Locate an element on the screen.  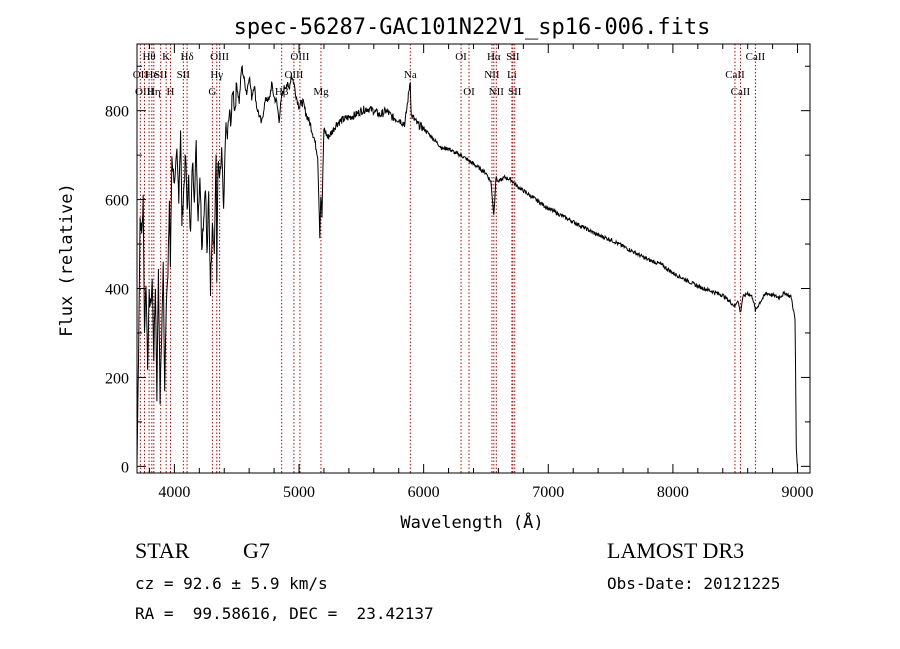
y-tick-label: 200 is located at coordinates (117, 378).